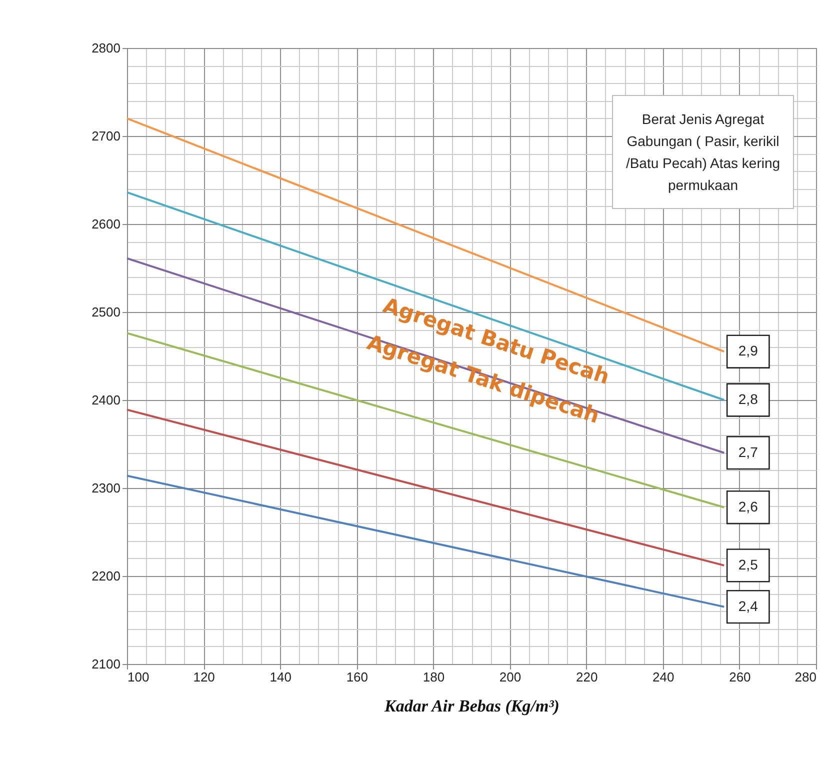 The width and height of the screenshot is (840, 771). What do you see at coordinates (204, 677) in the screenshot?
I see `x-tick-label: 120` at bounding box center [204, 677].